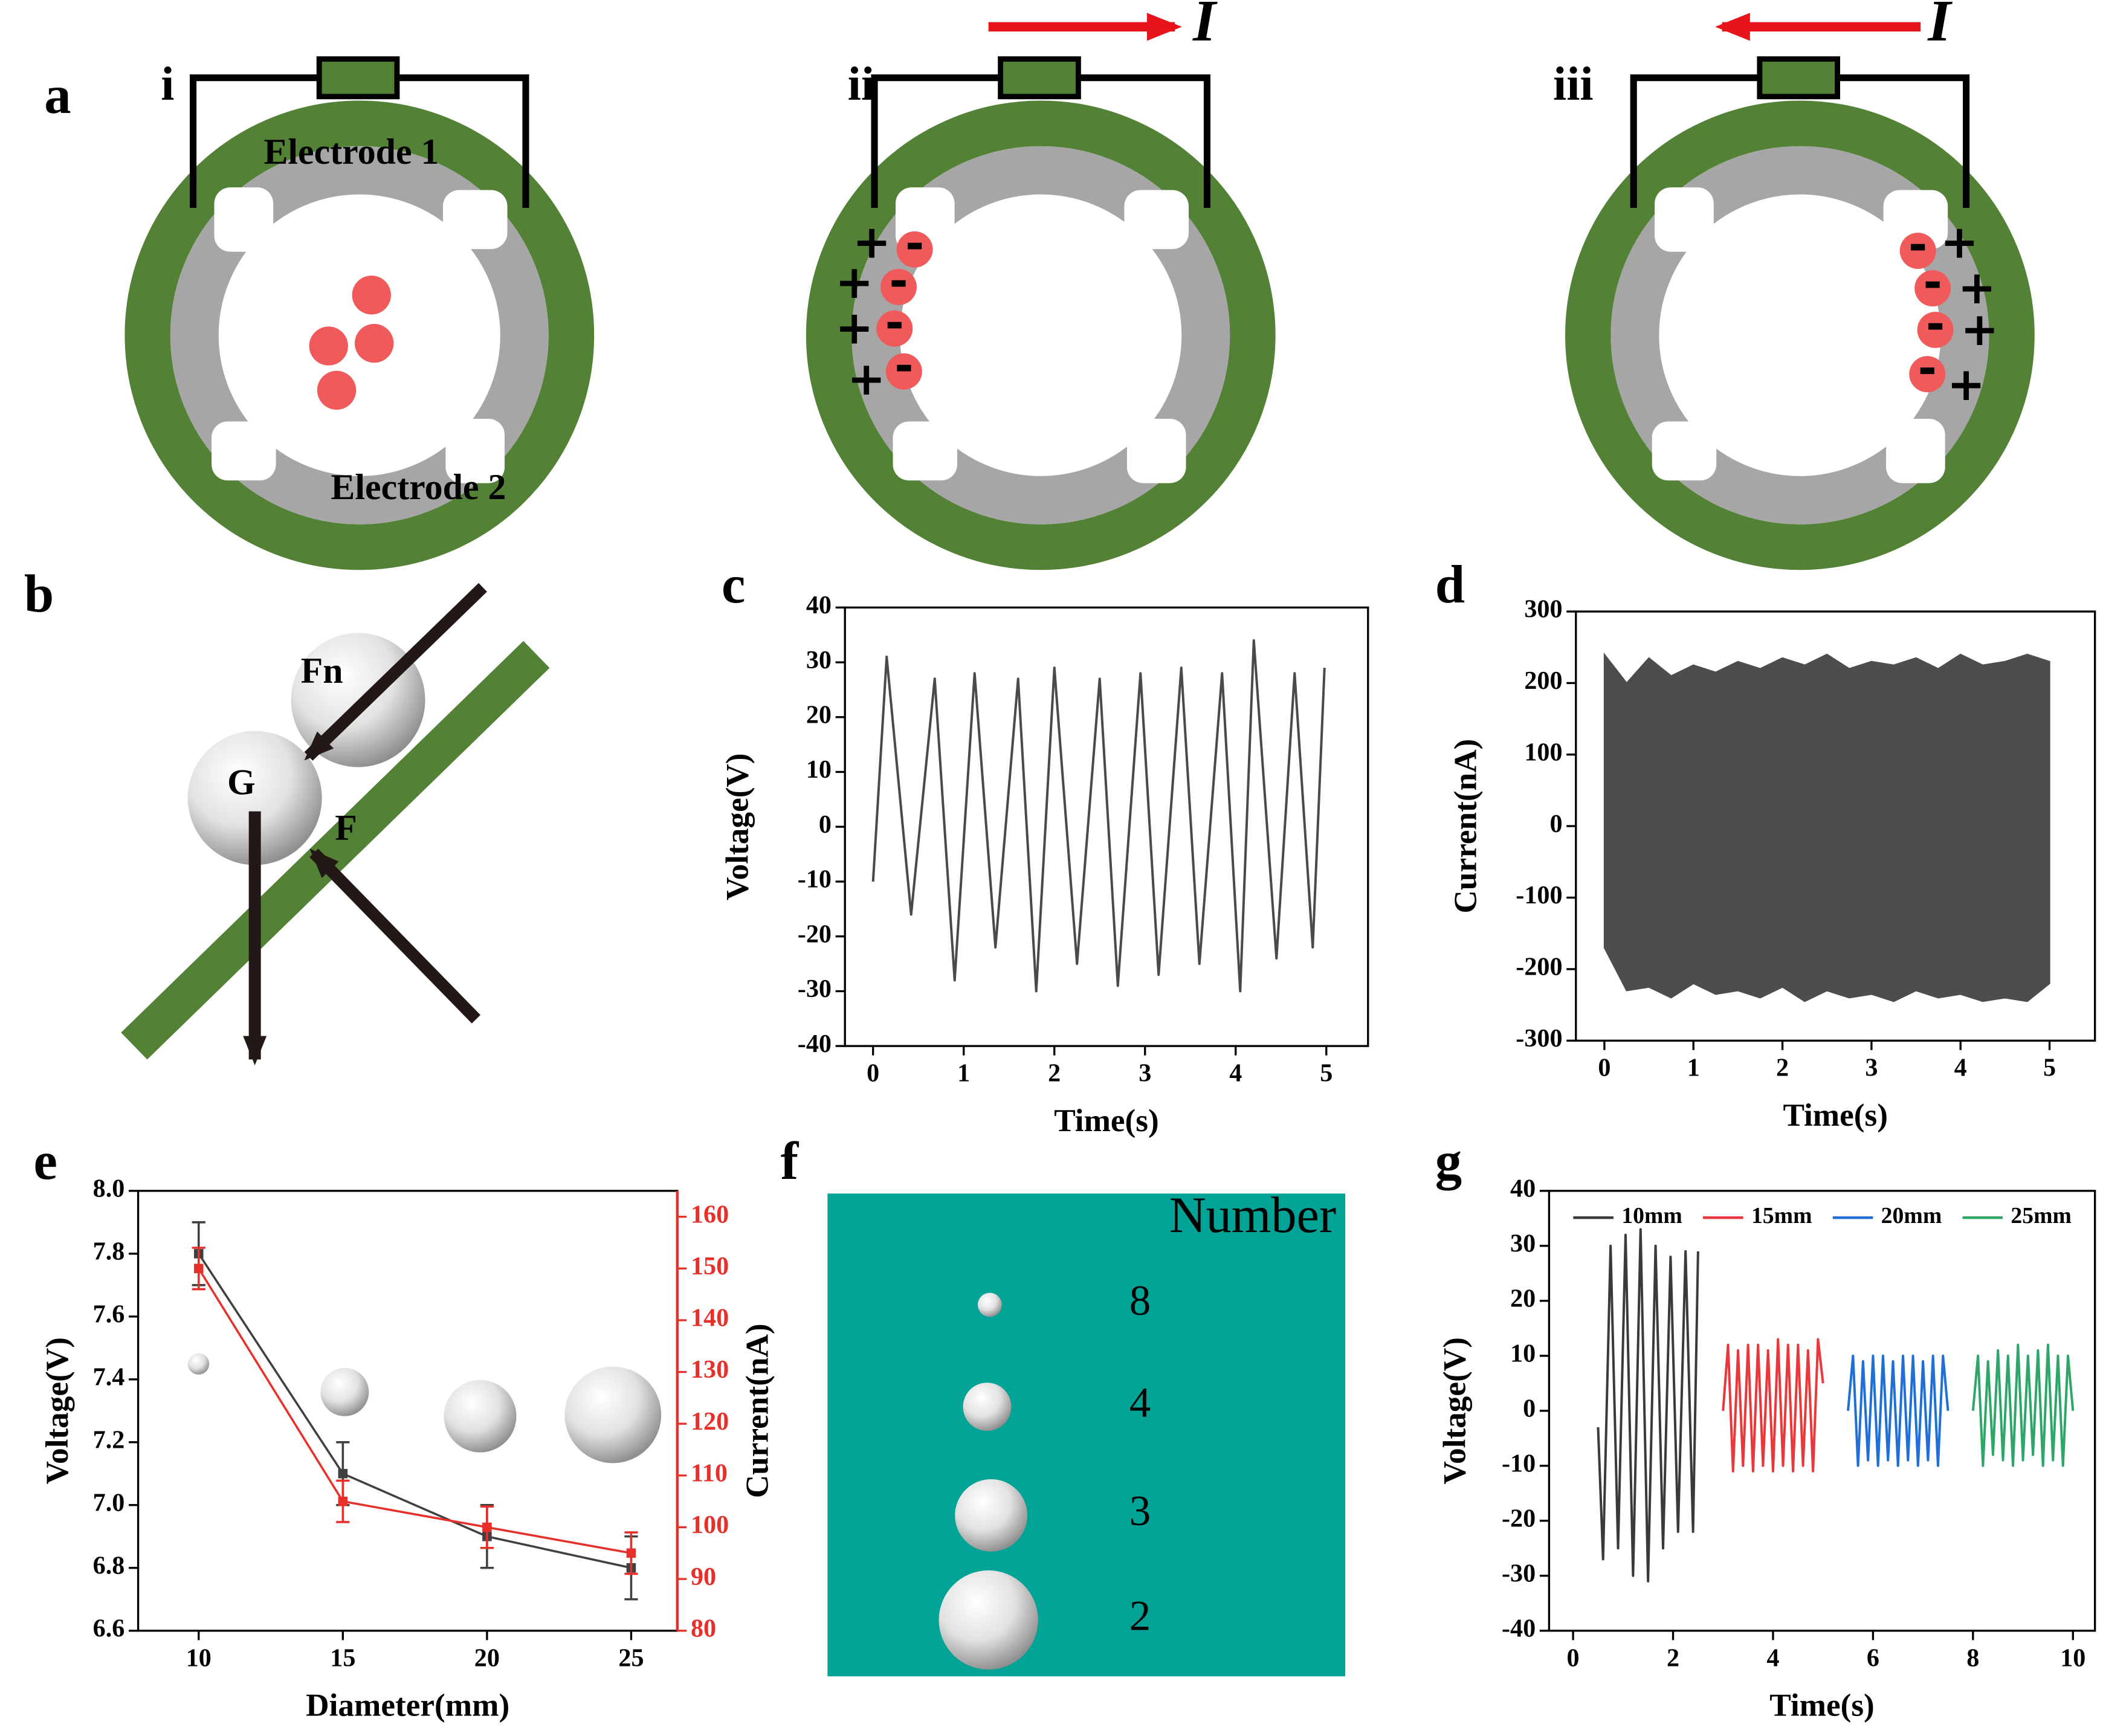  I want to click on y-tick-label: -200, so click(1539, 967).